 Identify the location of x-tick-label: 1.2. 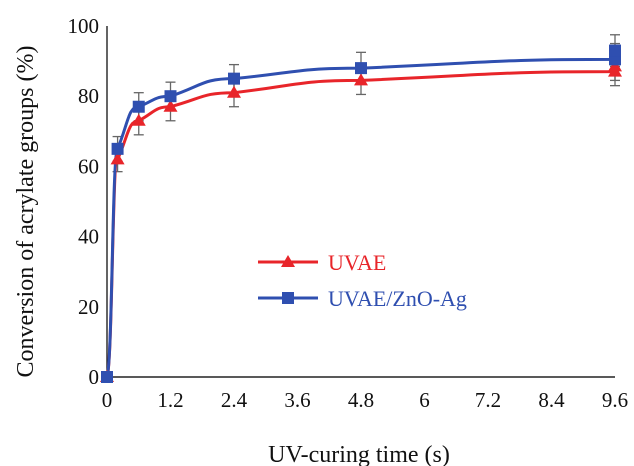
(170, 400).